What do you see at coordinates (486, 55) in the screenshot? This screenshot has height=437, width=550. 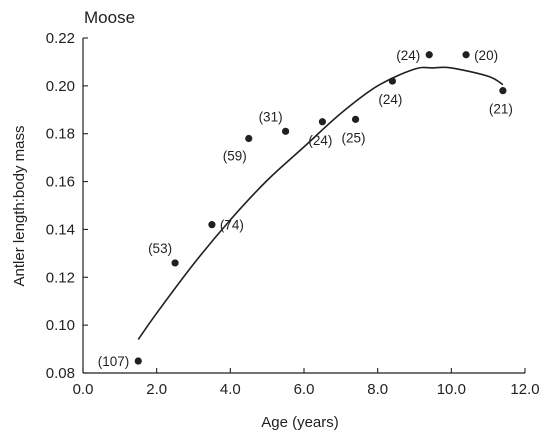 I see `data-point-label: (20)` at bounding box center [486, 55].